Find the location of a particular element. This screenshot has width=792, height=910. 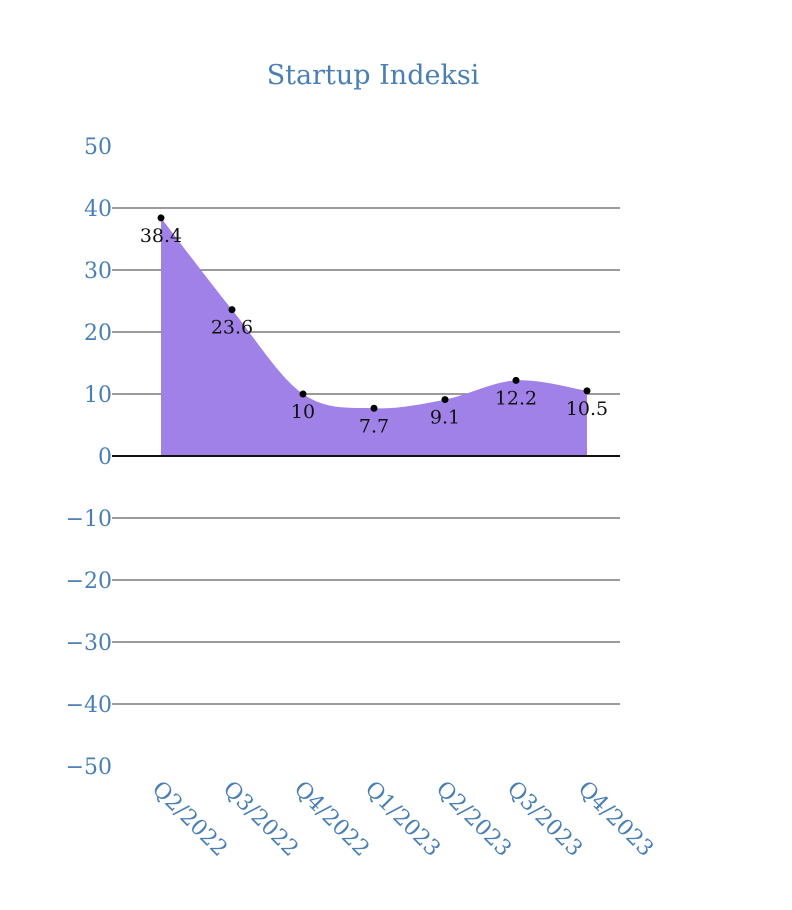

chart-title: Startup Indeksi is located at coordinates (373, 75).